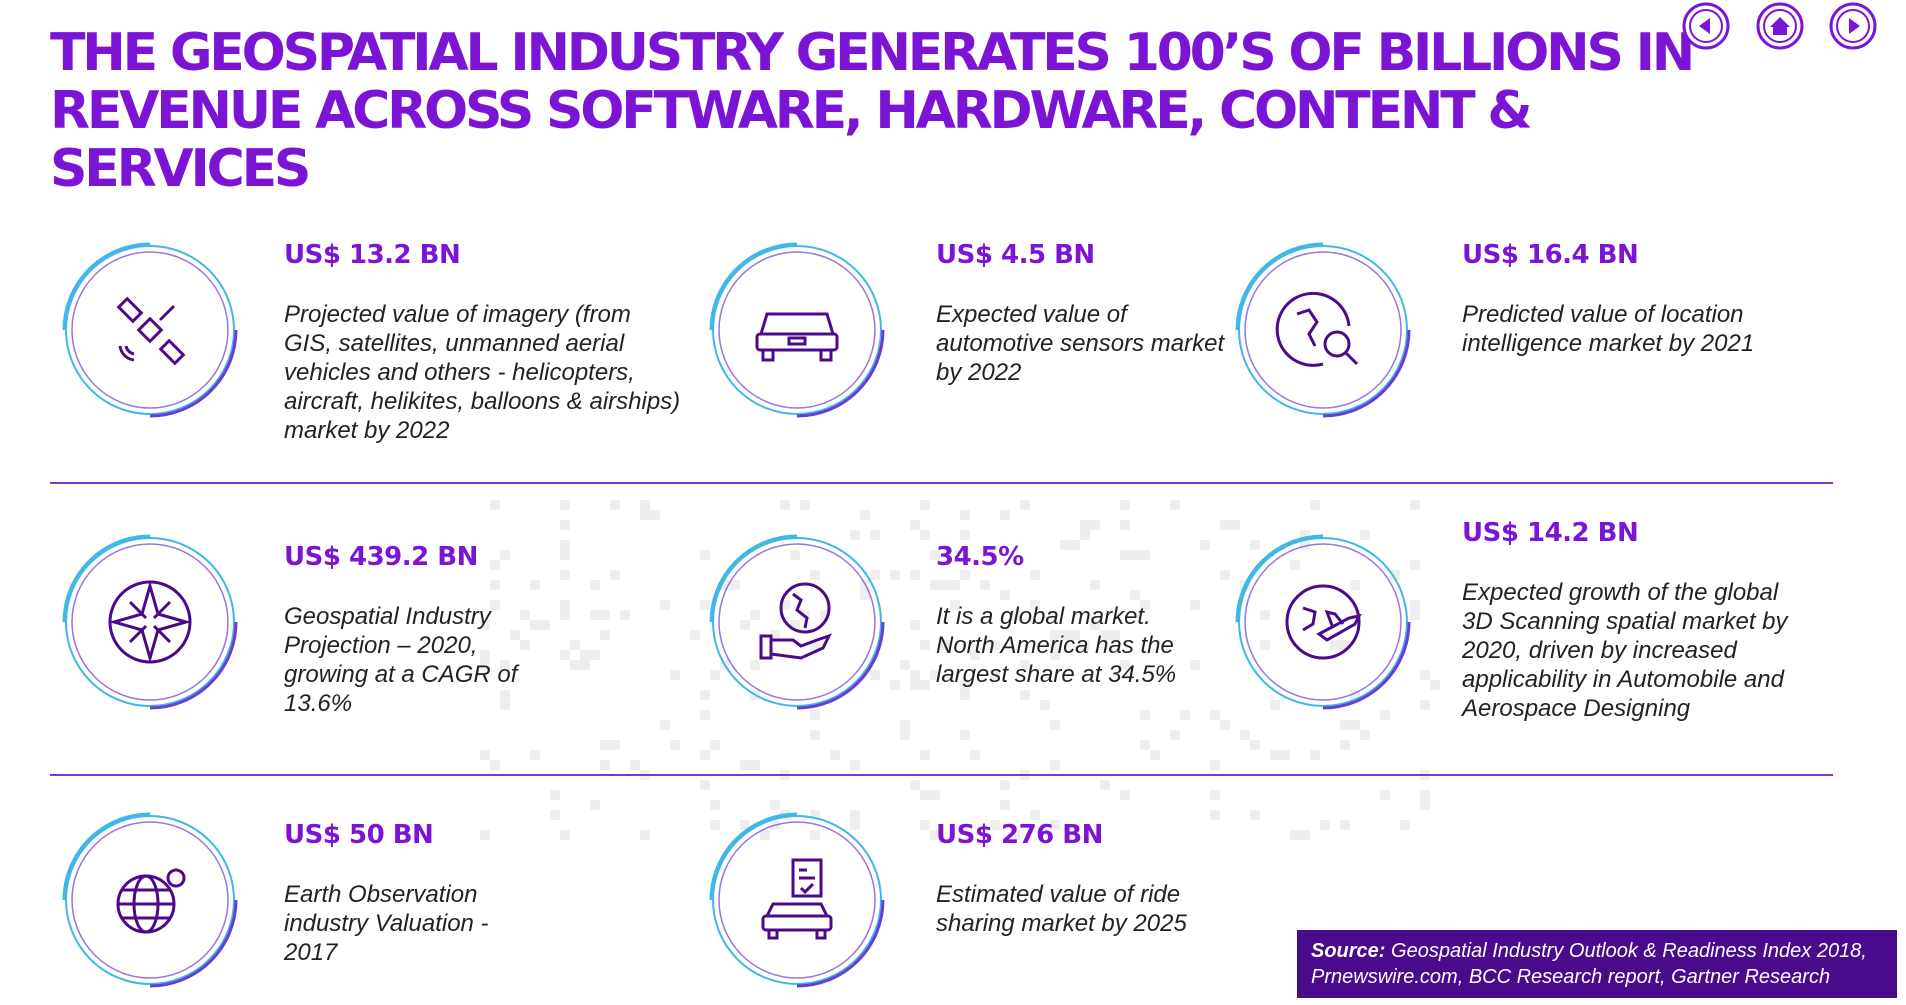 The image size is (1906, 1005). I want to click on prev-button, so click(1706, 26).